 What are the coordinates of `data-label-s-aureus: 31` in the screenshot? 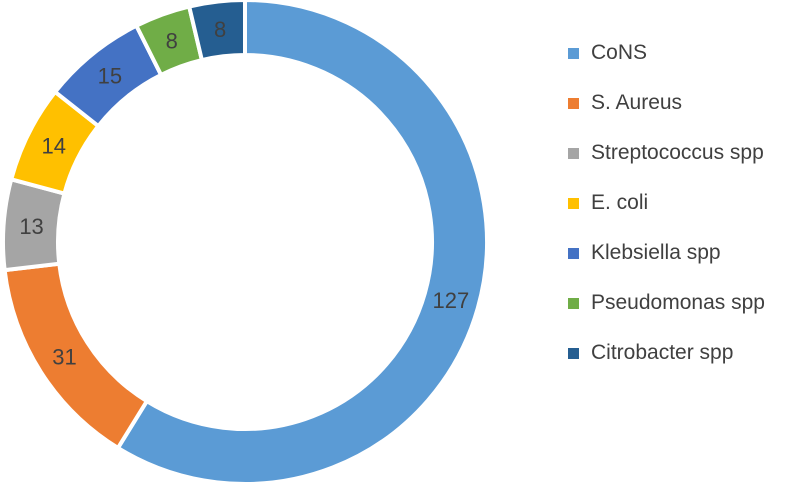 It's located at (64, 356).